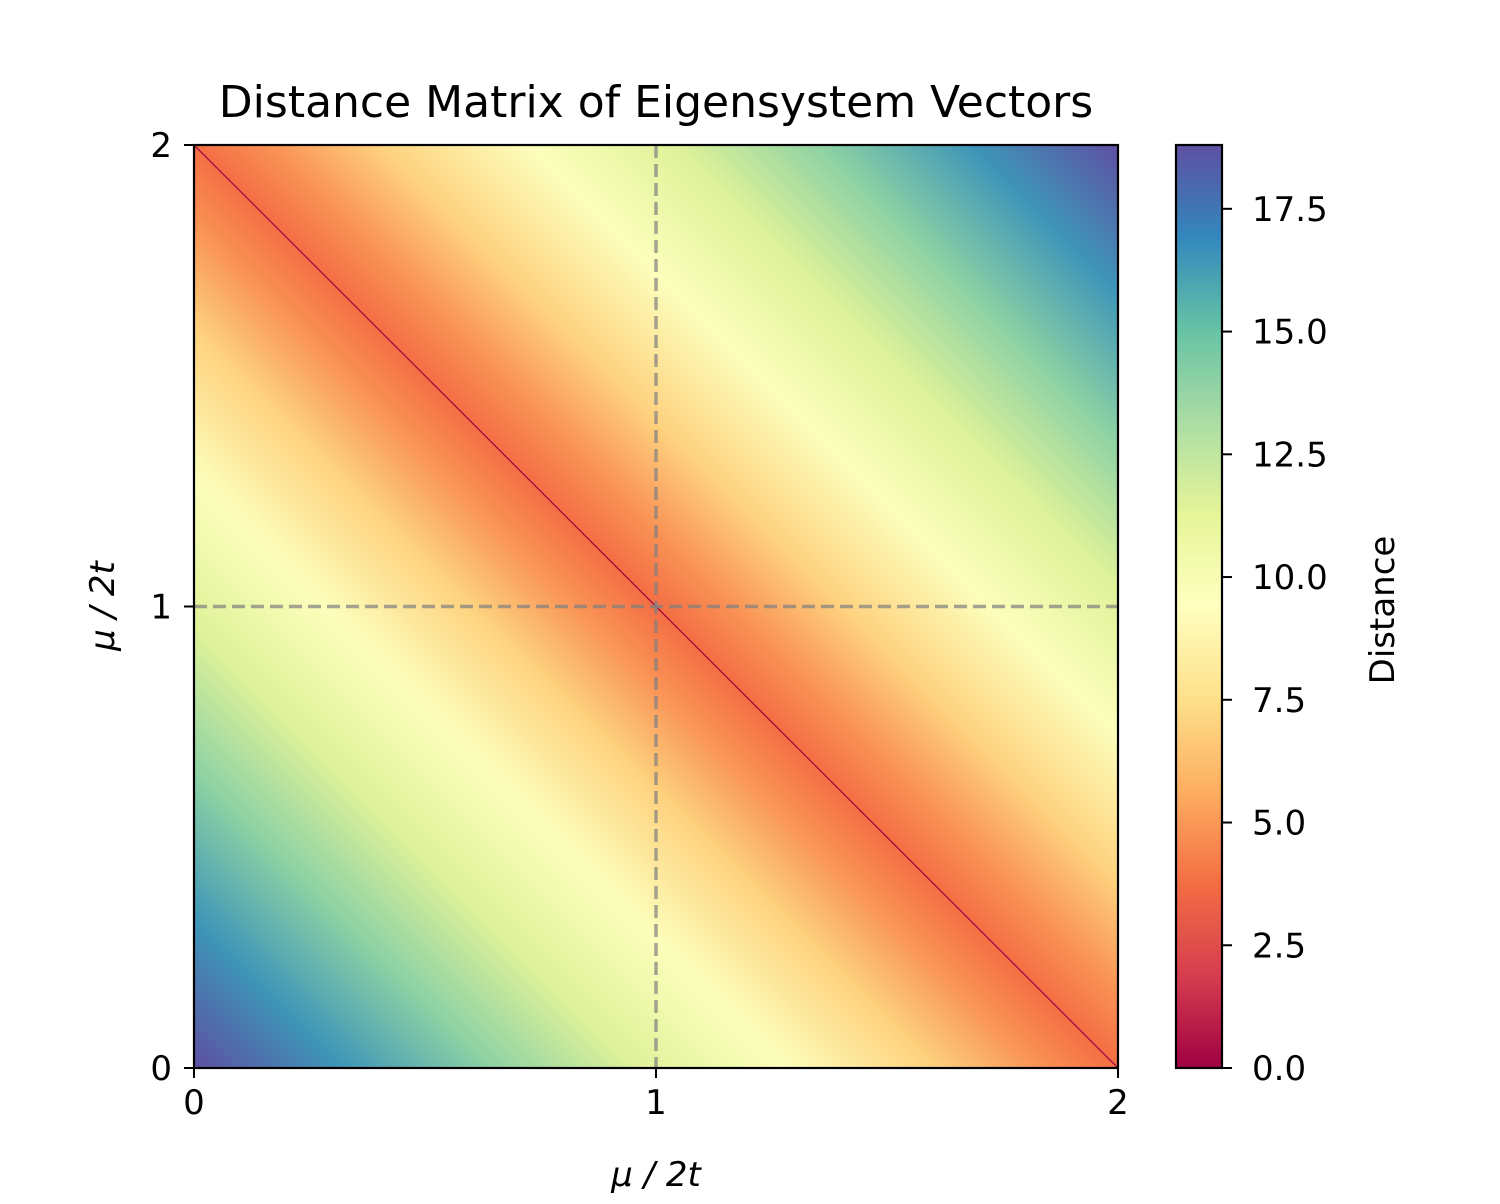 The image size is (1500, 1204). I want to click on x-axis-ticks: 0 1 2, so click(656, 1095).